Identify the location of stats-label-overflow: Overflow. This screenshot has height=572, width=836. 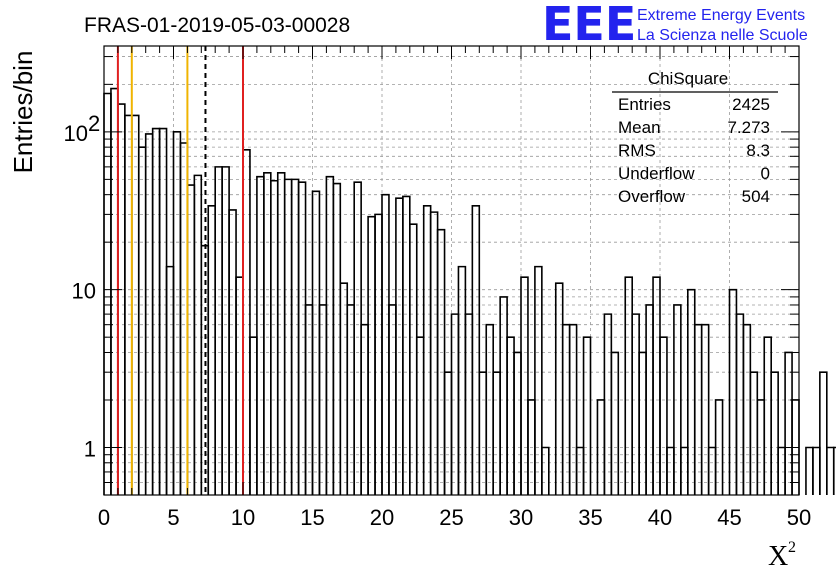
(652, 196).